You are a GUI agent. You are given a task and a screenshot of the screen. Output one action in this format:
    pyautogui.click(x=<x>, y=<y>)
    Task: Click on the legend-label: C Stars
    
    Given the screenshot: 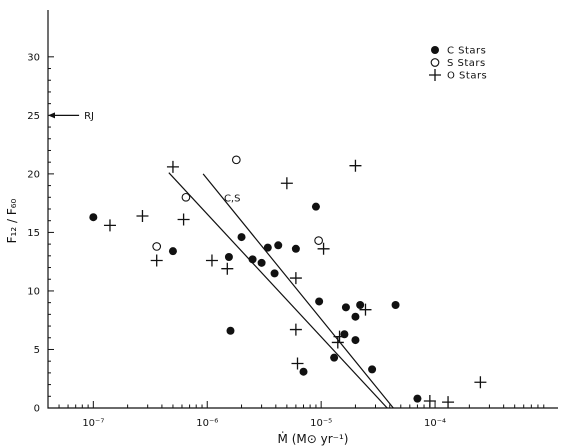 What is the action you would take?
    pyautogui.click(x=466, y=51)
    